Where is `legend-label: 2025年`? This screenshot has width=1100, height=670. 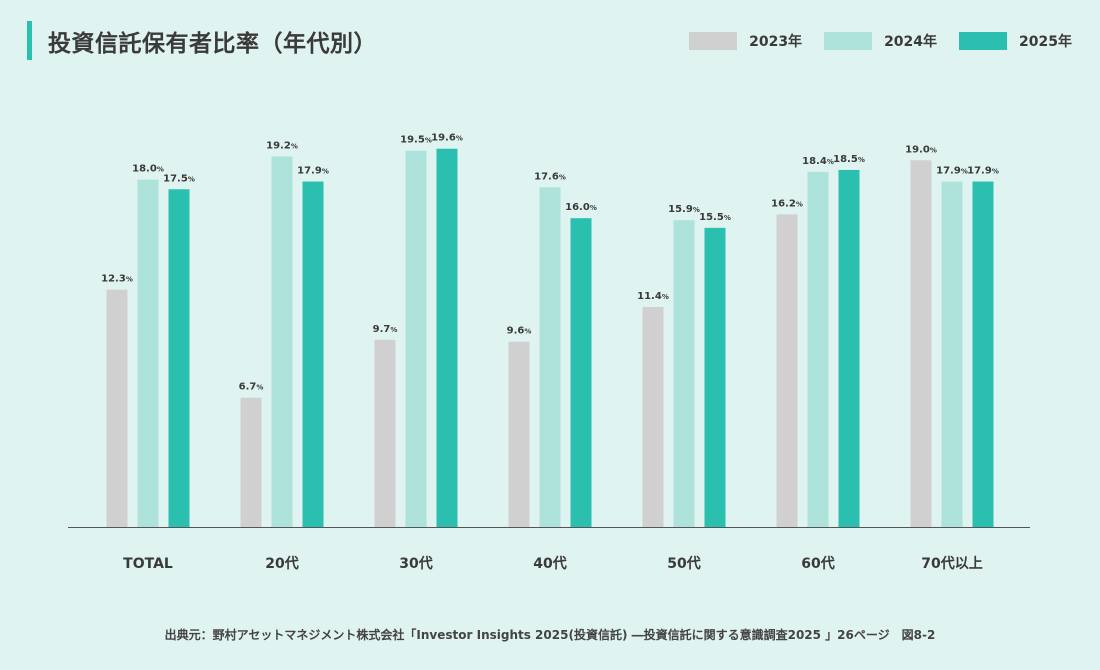
legend-label: 2025年 is located at coordinates (1045, 42).